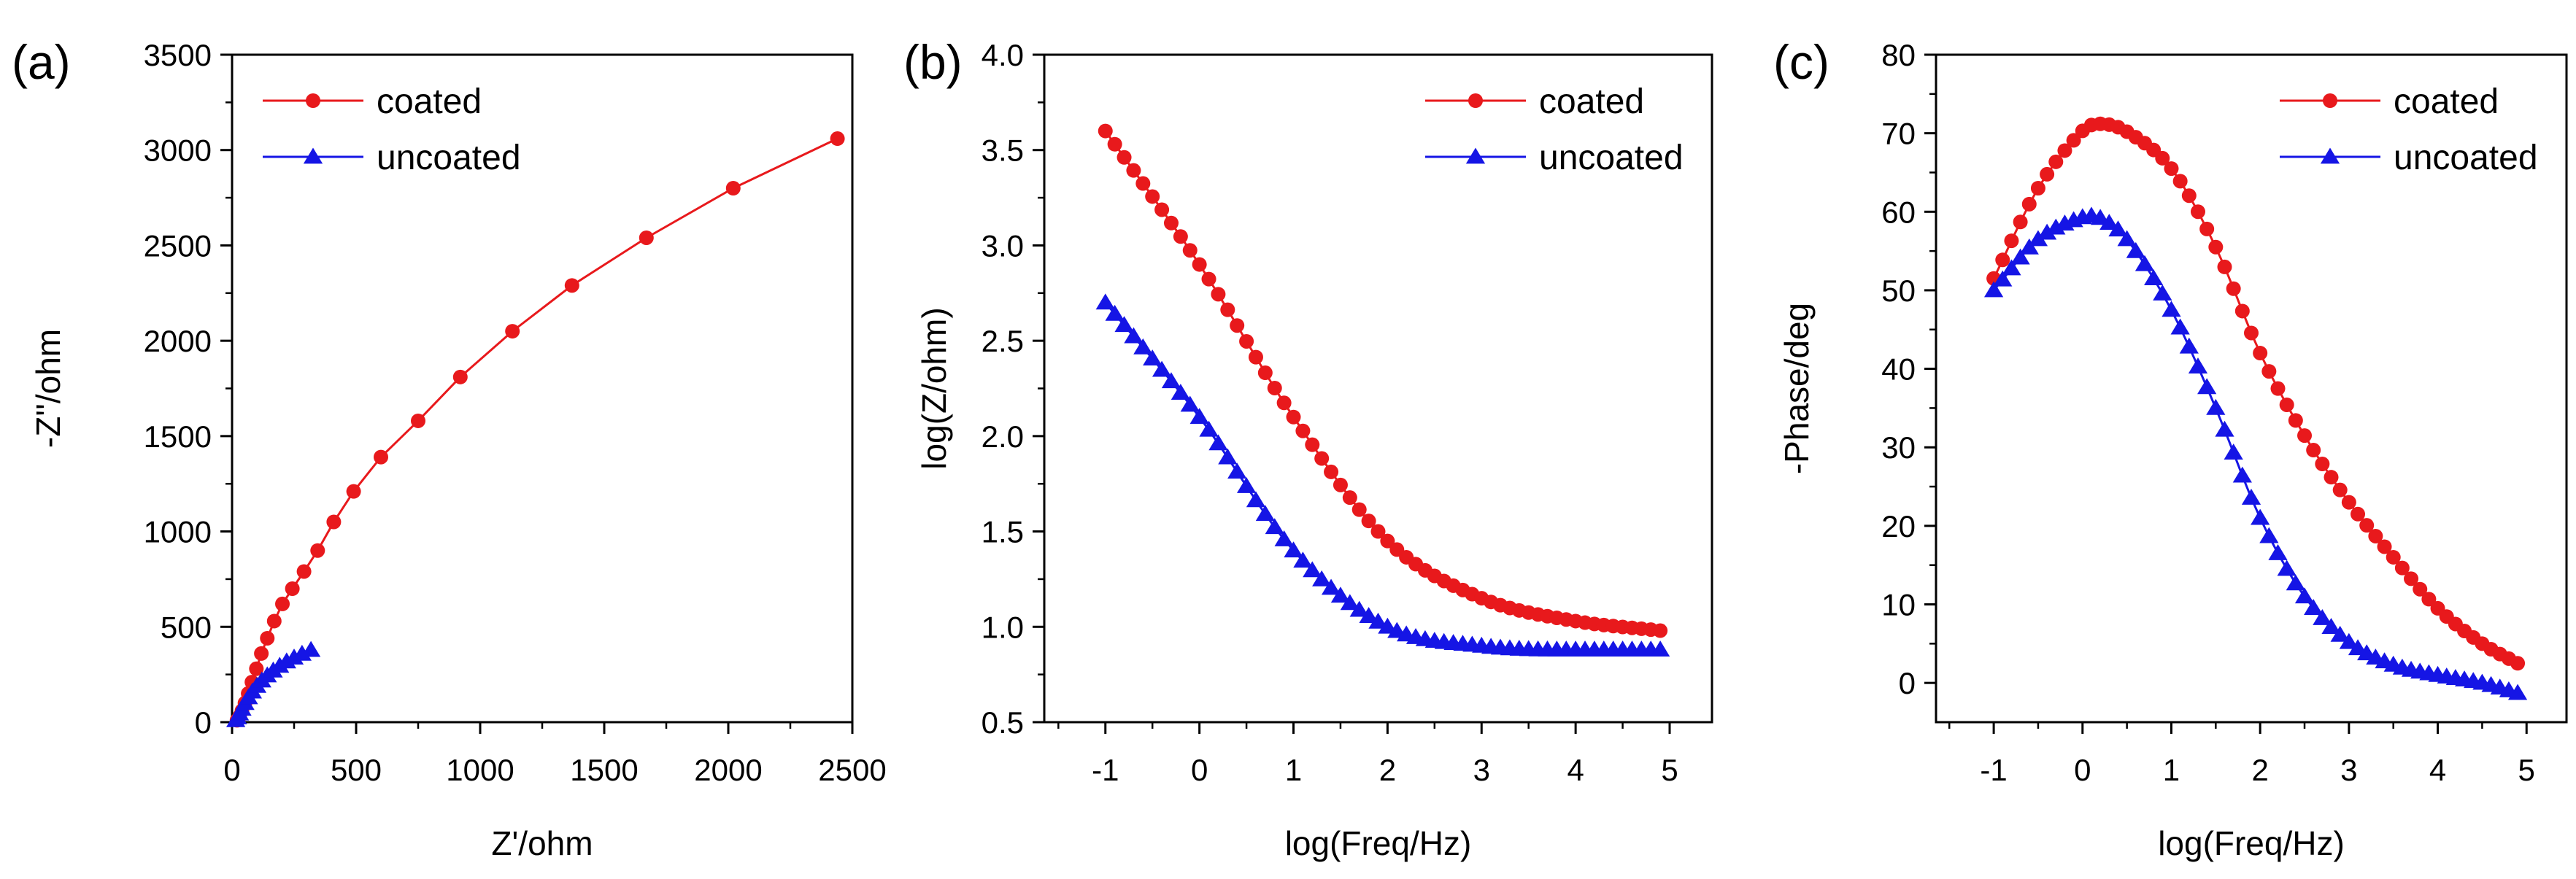 The image size is (2576, 879). I want to click on legend-label: uncoated, so click(449, 158).